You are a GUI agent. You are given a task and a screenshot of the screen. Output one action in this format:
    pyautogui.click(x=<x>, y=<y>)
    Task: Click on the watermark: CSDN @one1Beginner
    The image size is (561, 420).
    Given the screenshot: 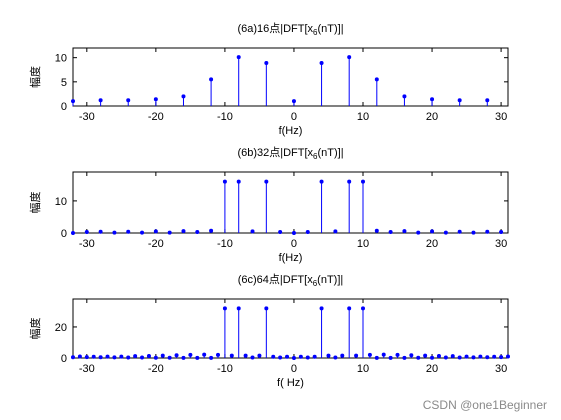 What is the action you would take?
    pyautogui.click(x=484, y=405)
    